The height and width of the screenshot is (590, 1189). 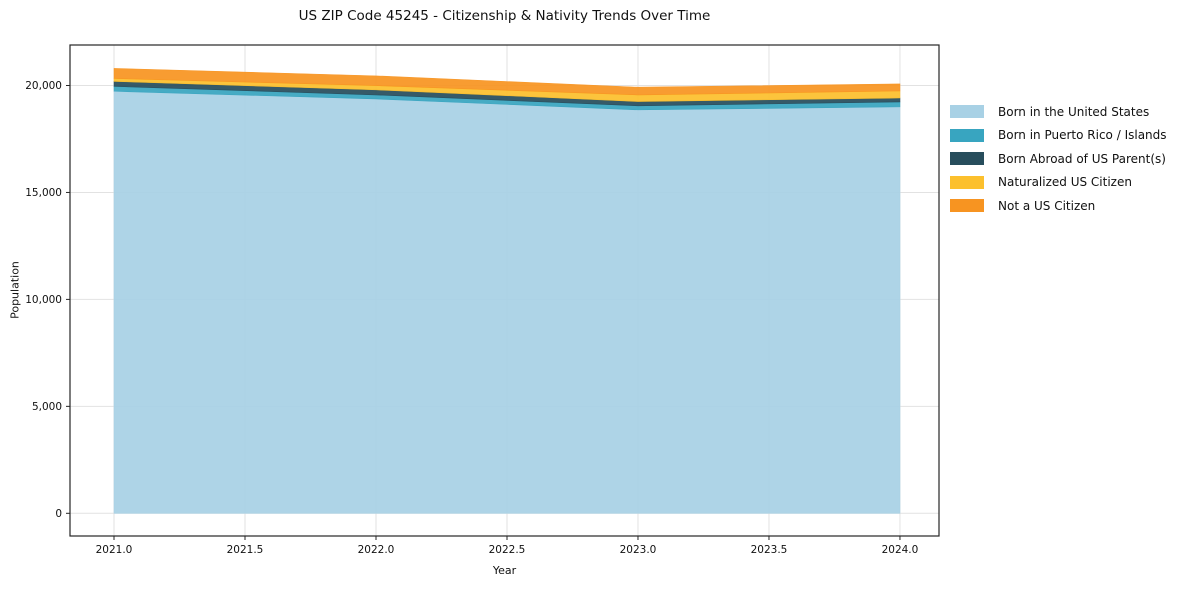 I want to click on legend-swatch-born-abroad-of-us-parent-s, so click(x=967, y=159).